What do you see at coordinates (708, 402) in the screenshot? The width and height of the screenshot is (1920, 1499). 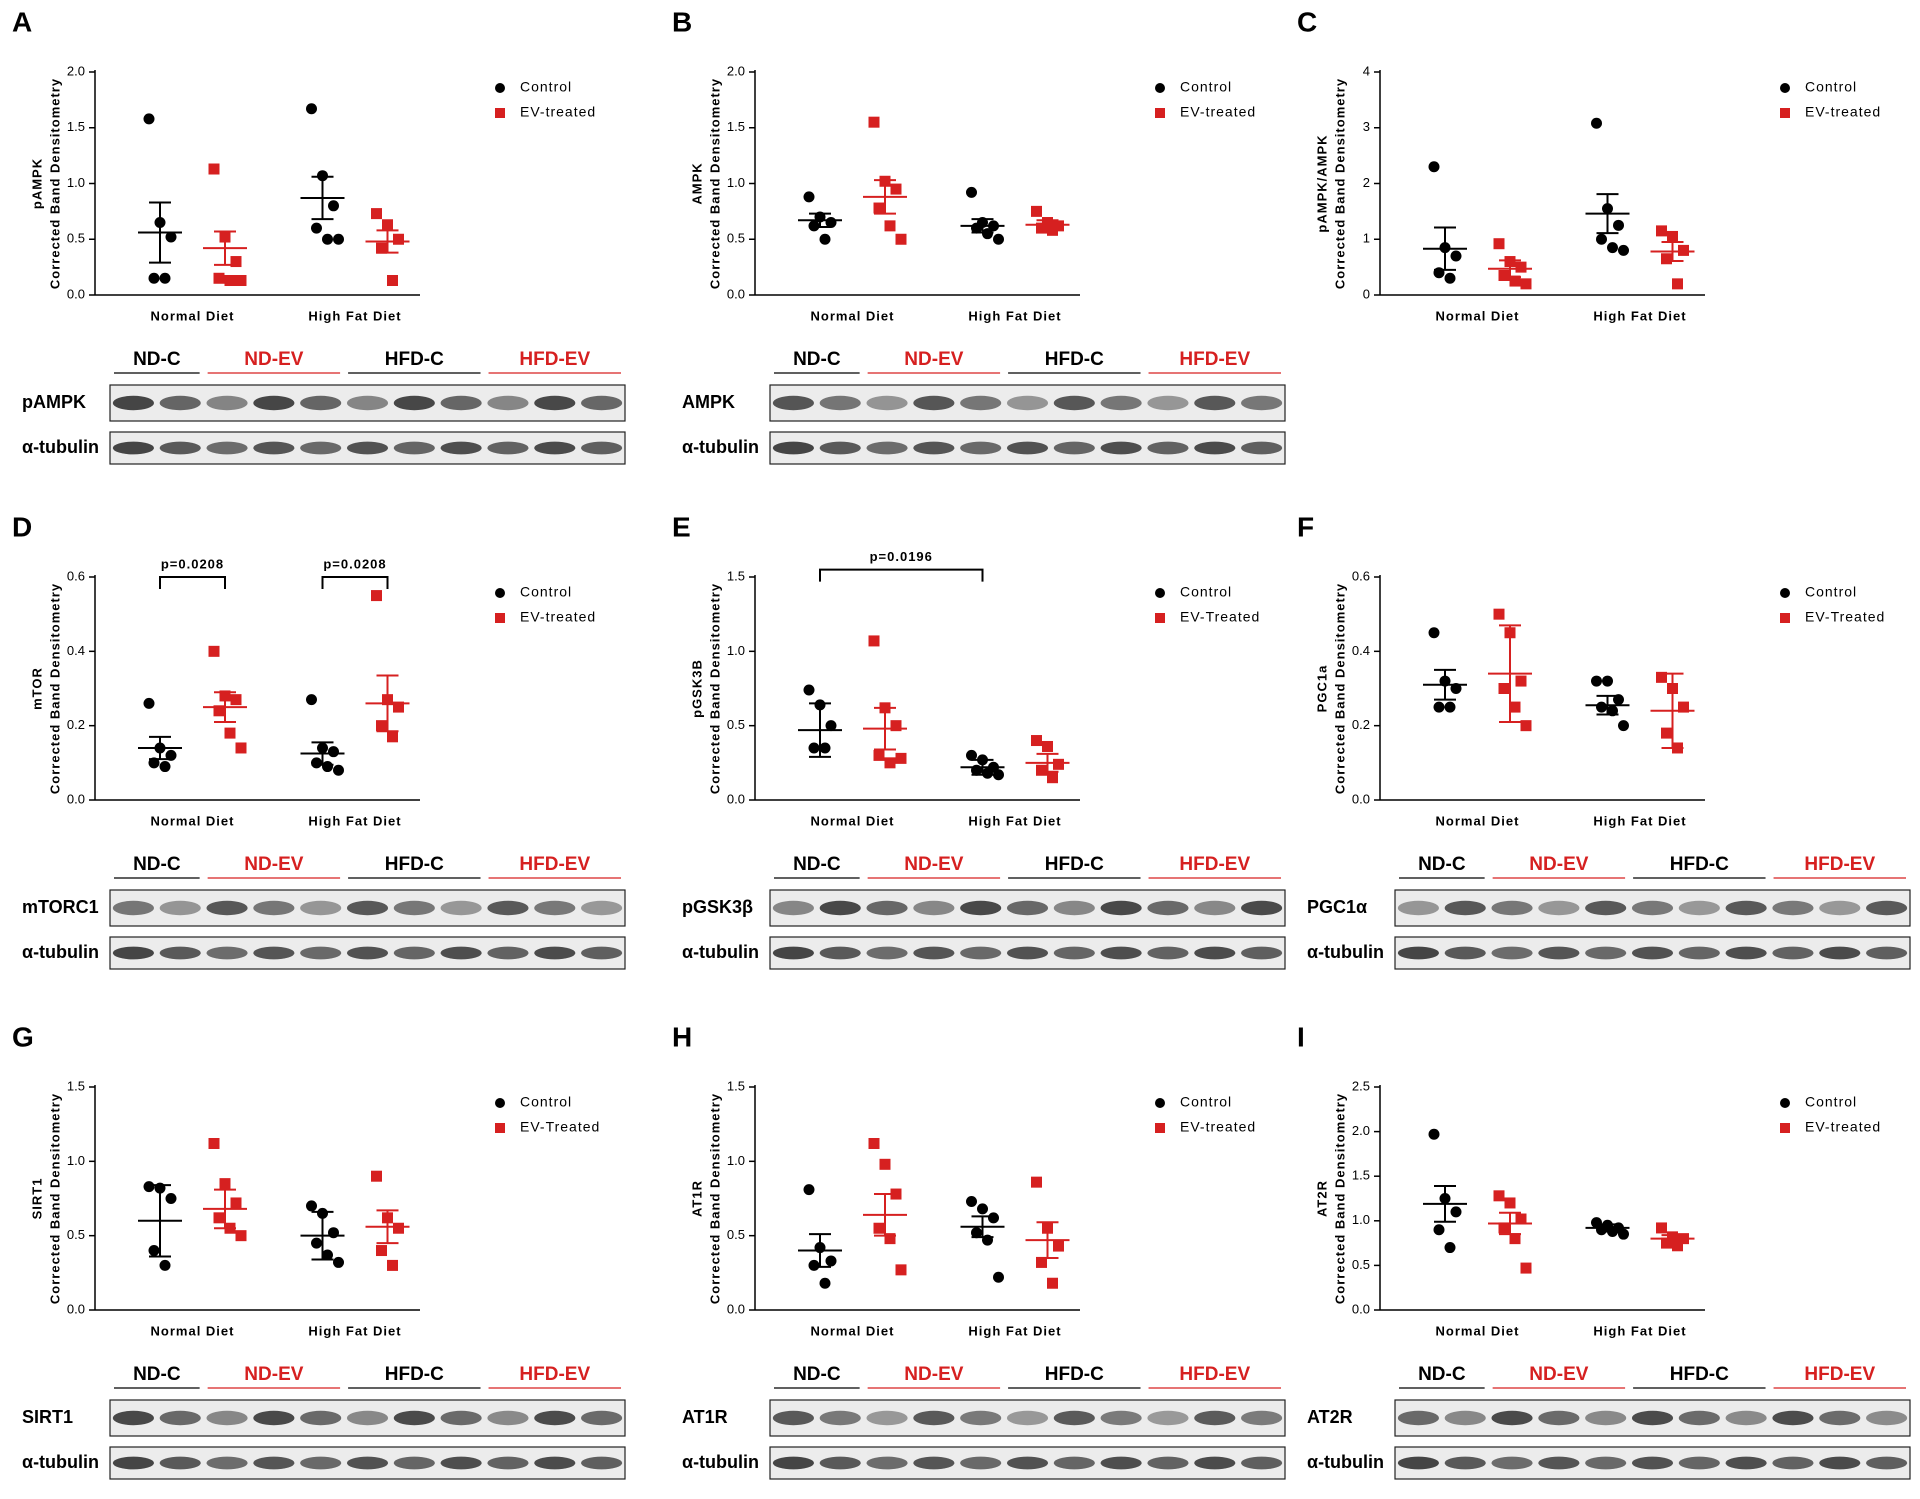 I see `blot-row-label: AMPK` at bounding box center [708, 402].